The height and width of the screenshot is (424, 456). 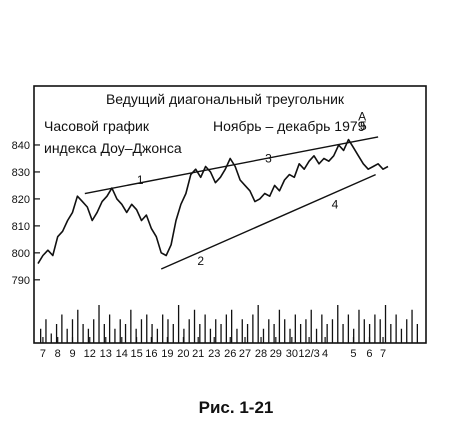 What do you see at coordinates (26, 213) in the screenshot?
I see `y-axis-ticks: 790 800 810 820 830 840` at bounding box center [26, 213].